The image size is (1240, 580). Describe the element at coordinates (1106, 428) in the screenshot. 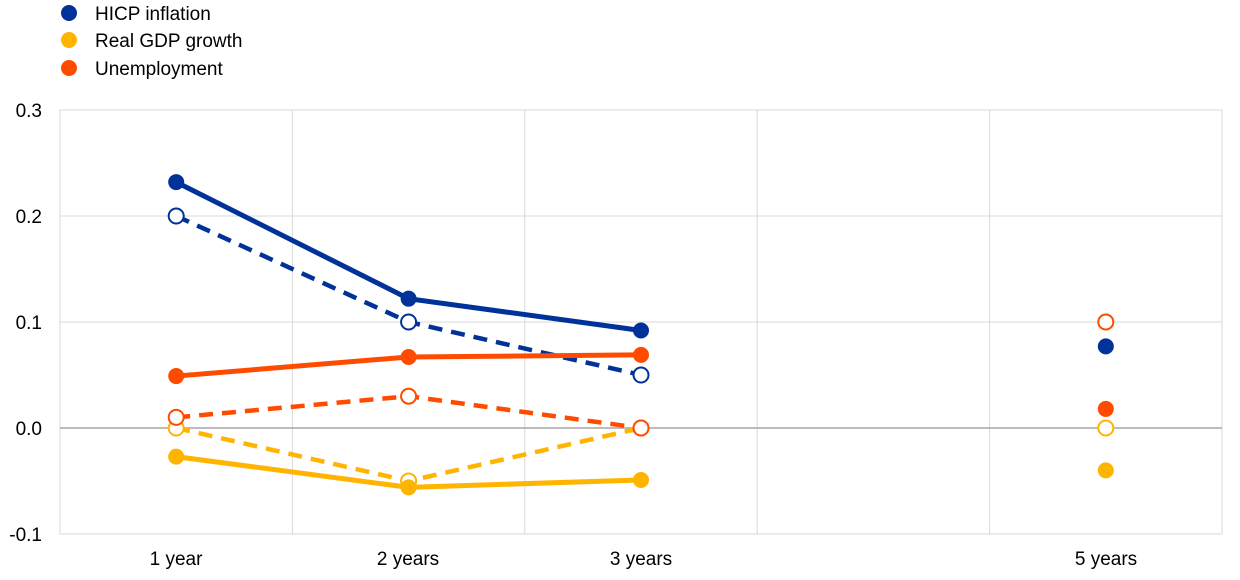

I see `open-marker-gdp` at that location.